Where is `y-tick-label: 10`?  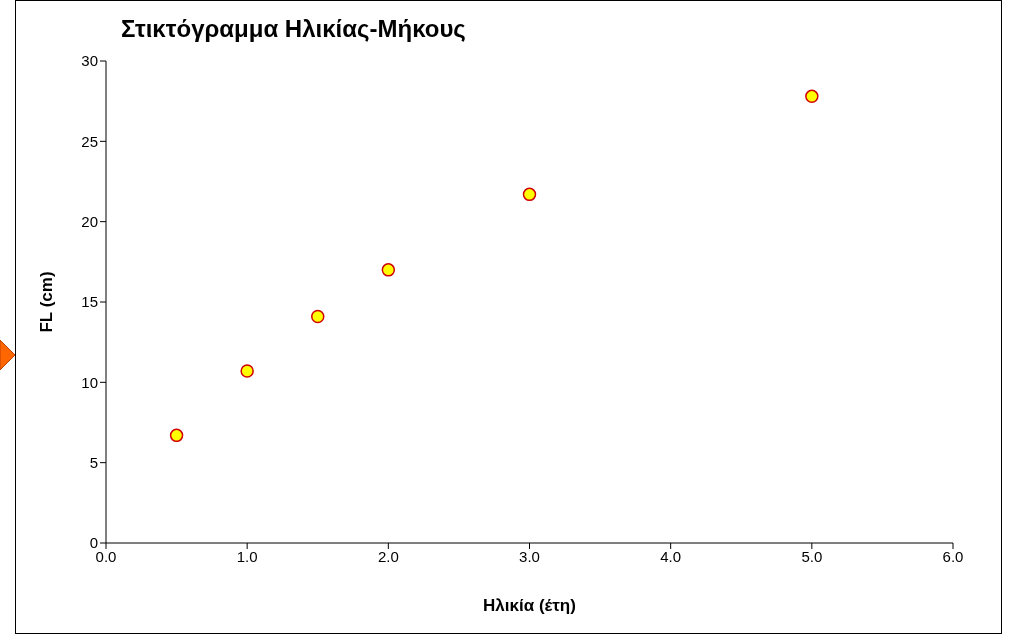 y-tick-label: 10 is located at coordinates (89, 382).